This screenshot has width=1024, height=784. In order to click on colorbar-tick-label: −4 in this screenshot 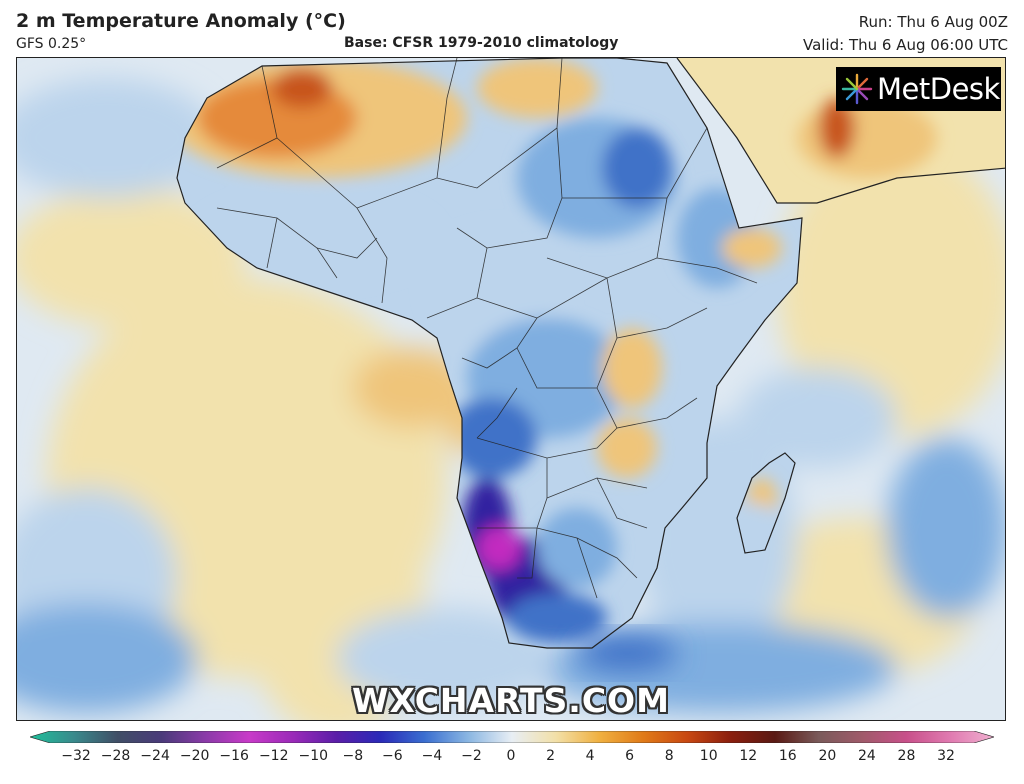, I will do `click(432, 756)`.